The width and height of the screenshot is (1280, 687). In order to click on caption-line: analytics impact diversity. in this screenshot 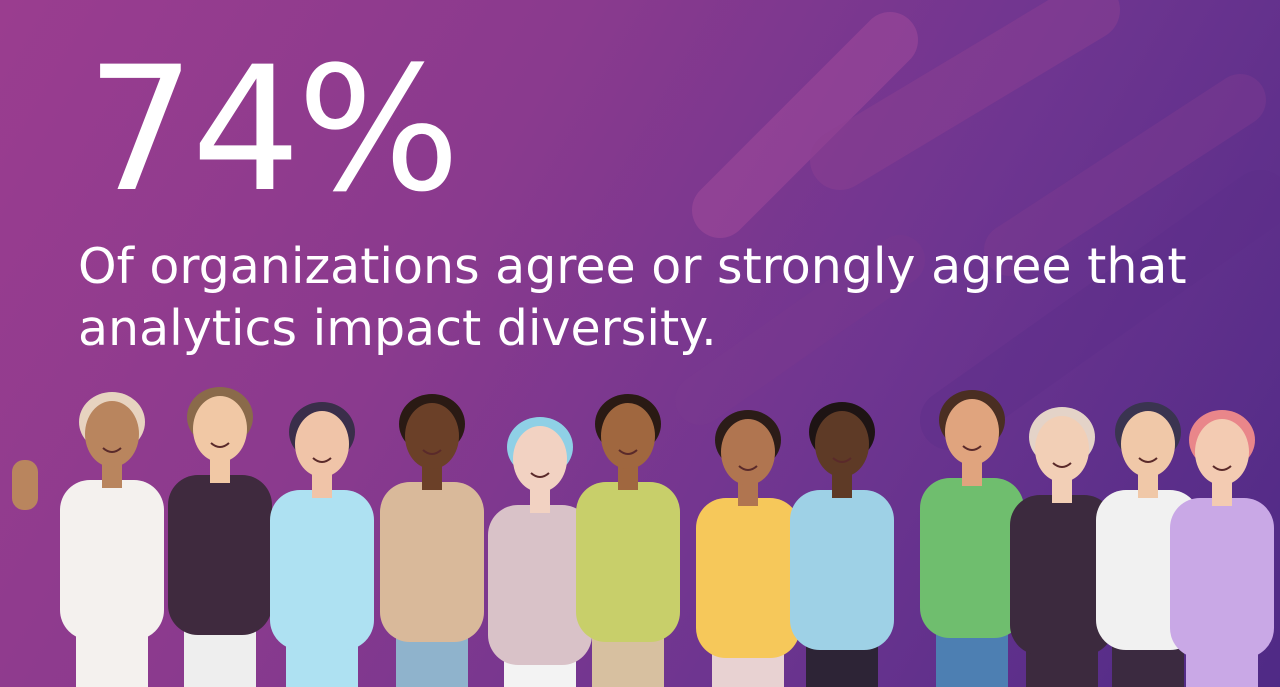, I will do `click(397, 328)`.